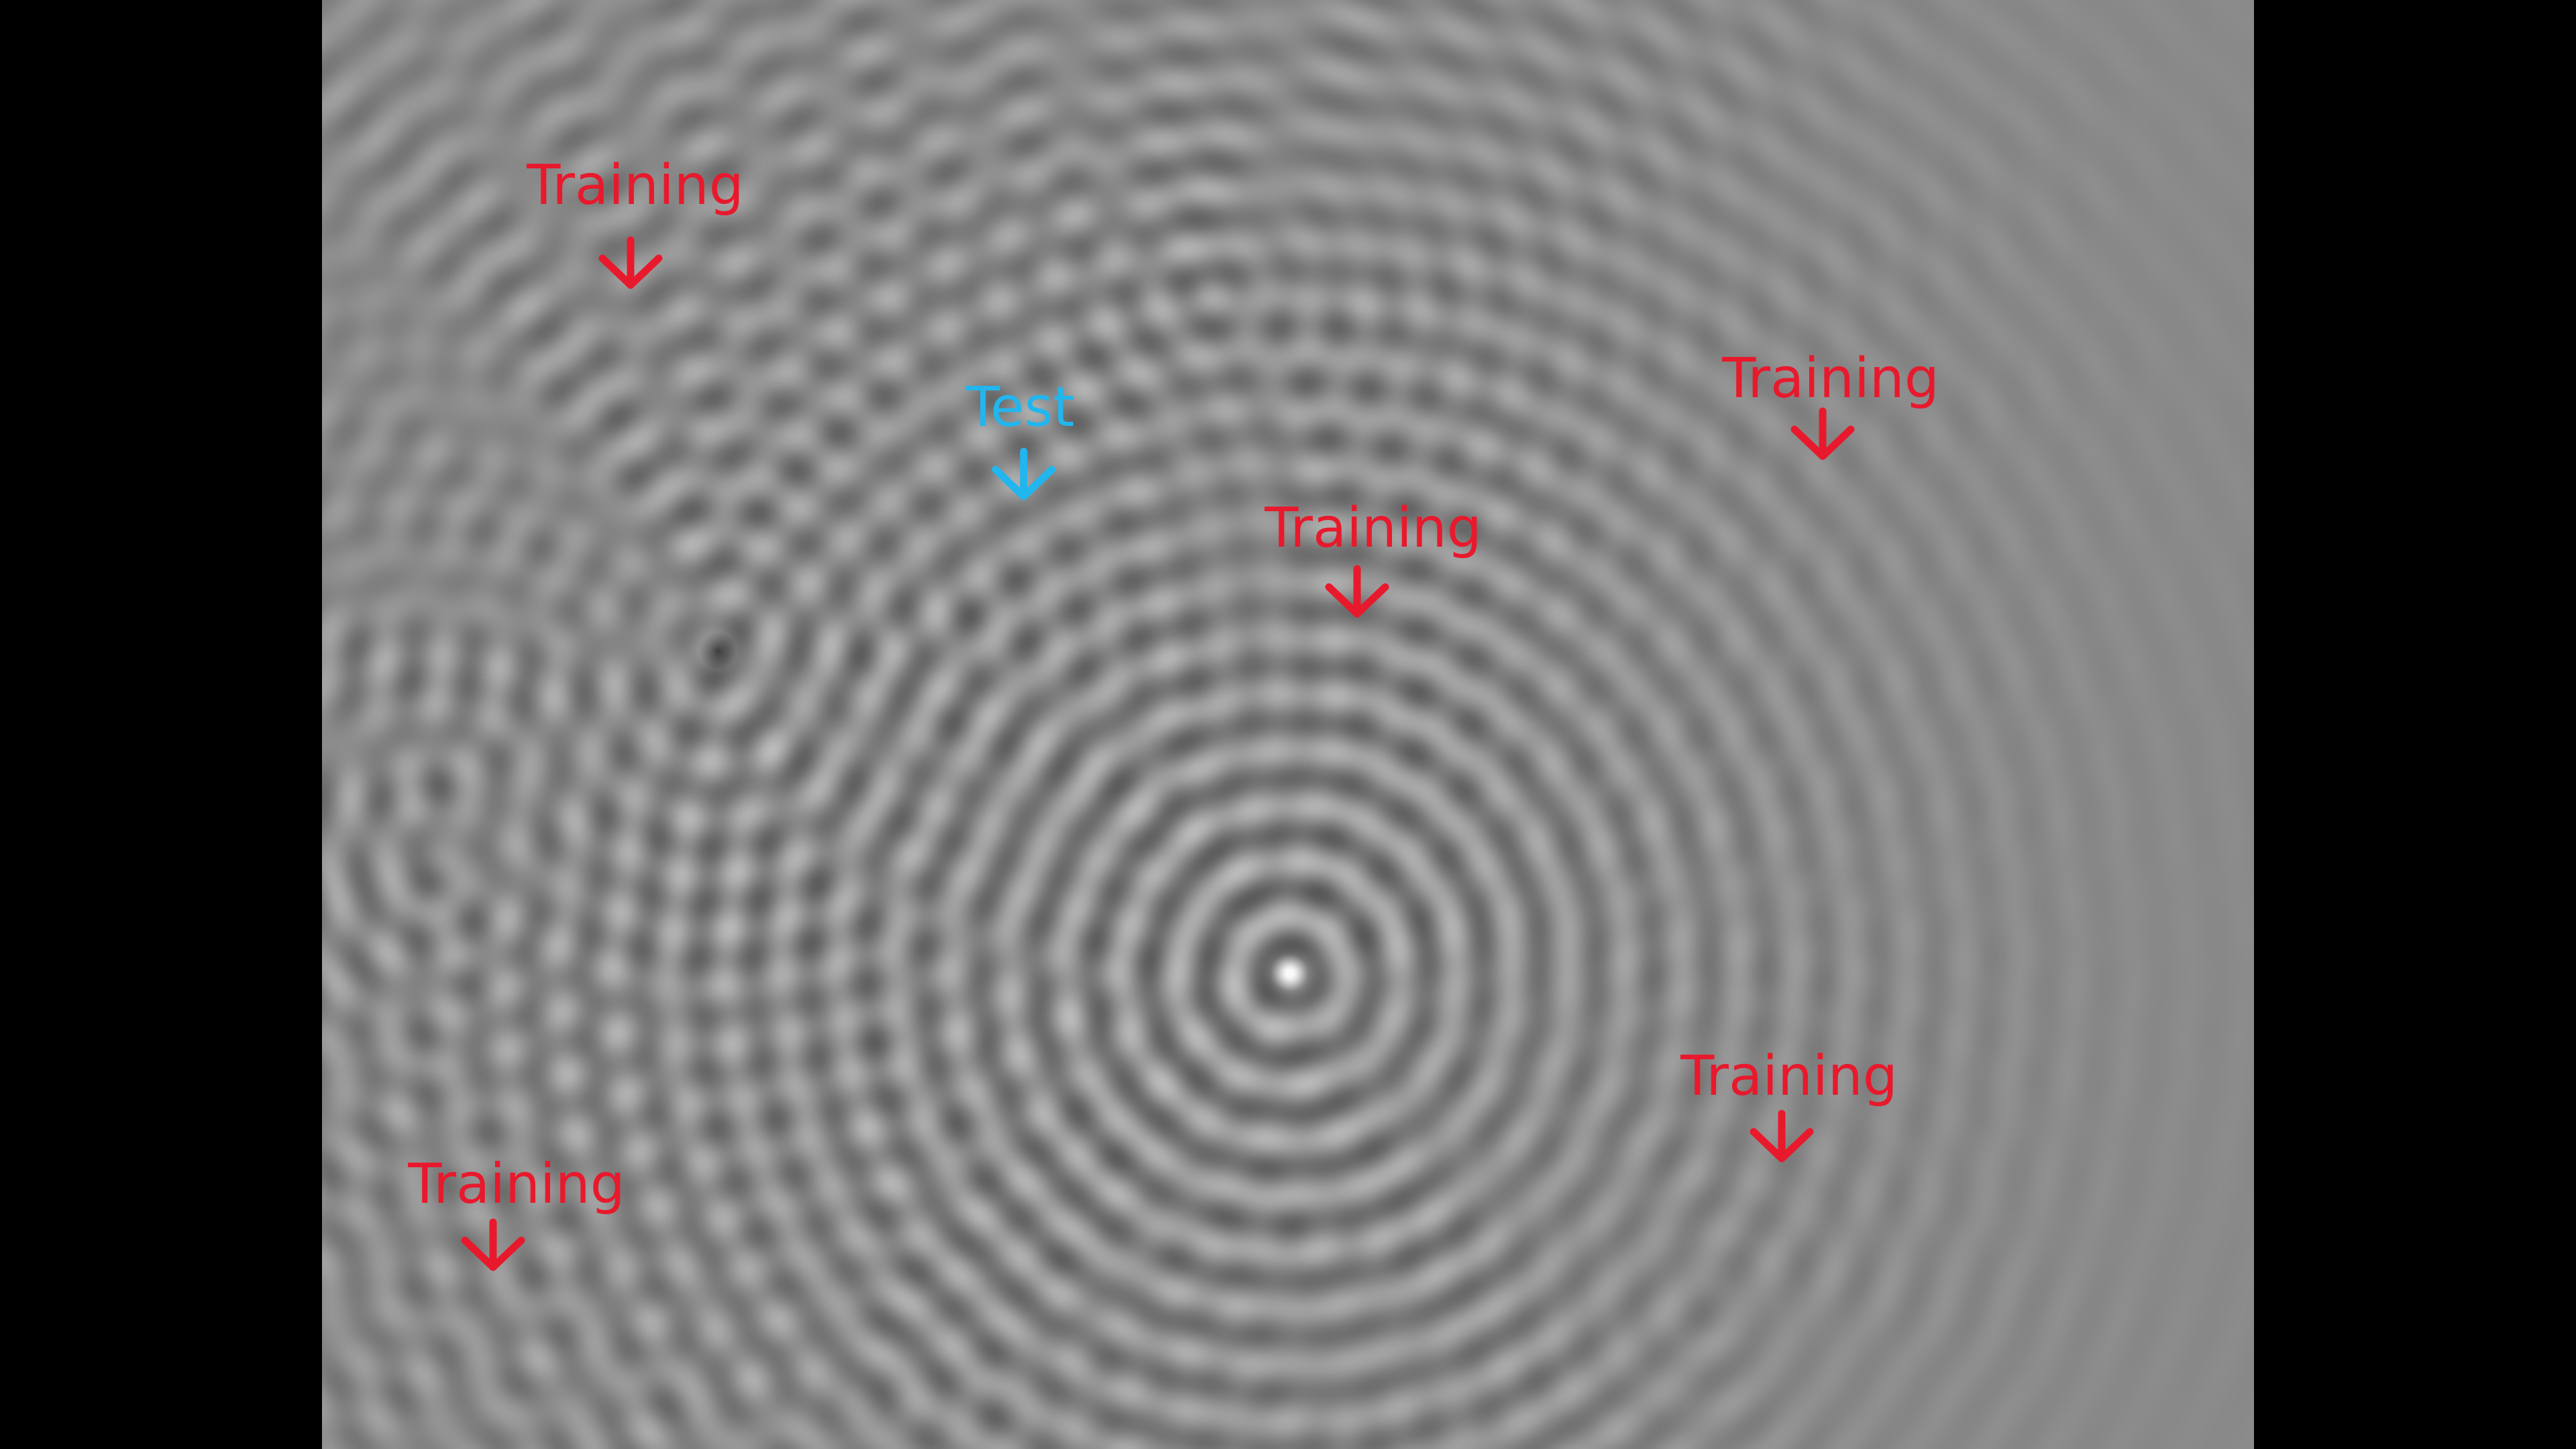 This screenshot has height=1449, width=2576. What do you see at coordinates (1019, 407) in the screenshot?
I see `marker-label-test-1: Test` at bounding box center [1019, 407].